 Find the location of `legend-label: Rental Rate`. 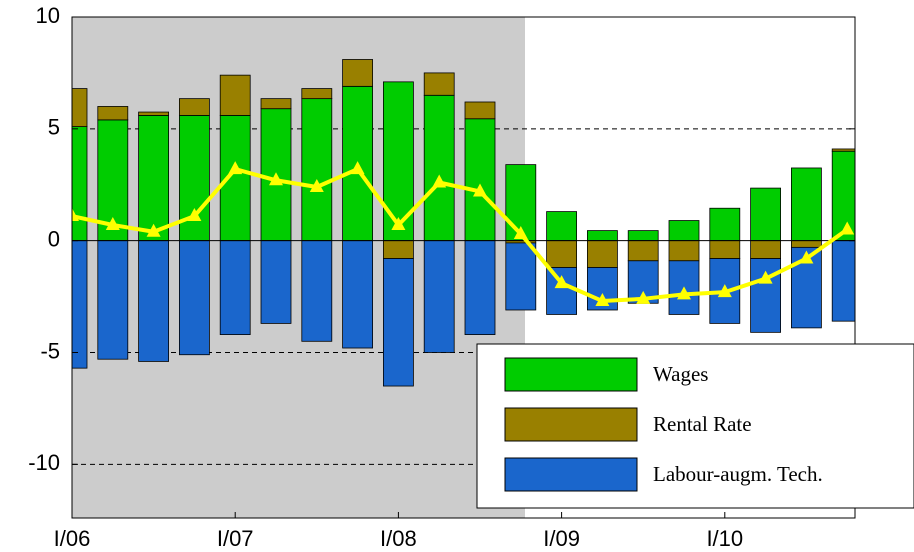

legend-label: Rental Rate is located at coordinates (702, 424).